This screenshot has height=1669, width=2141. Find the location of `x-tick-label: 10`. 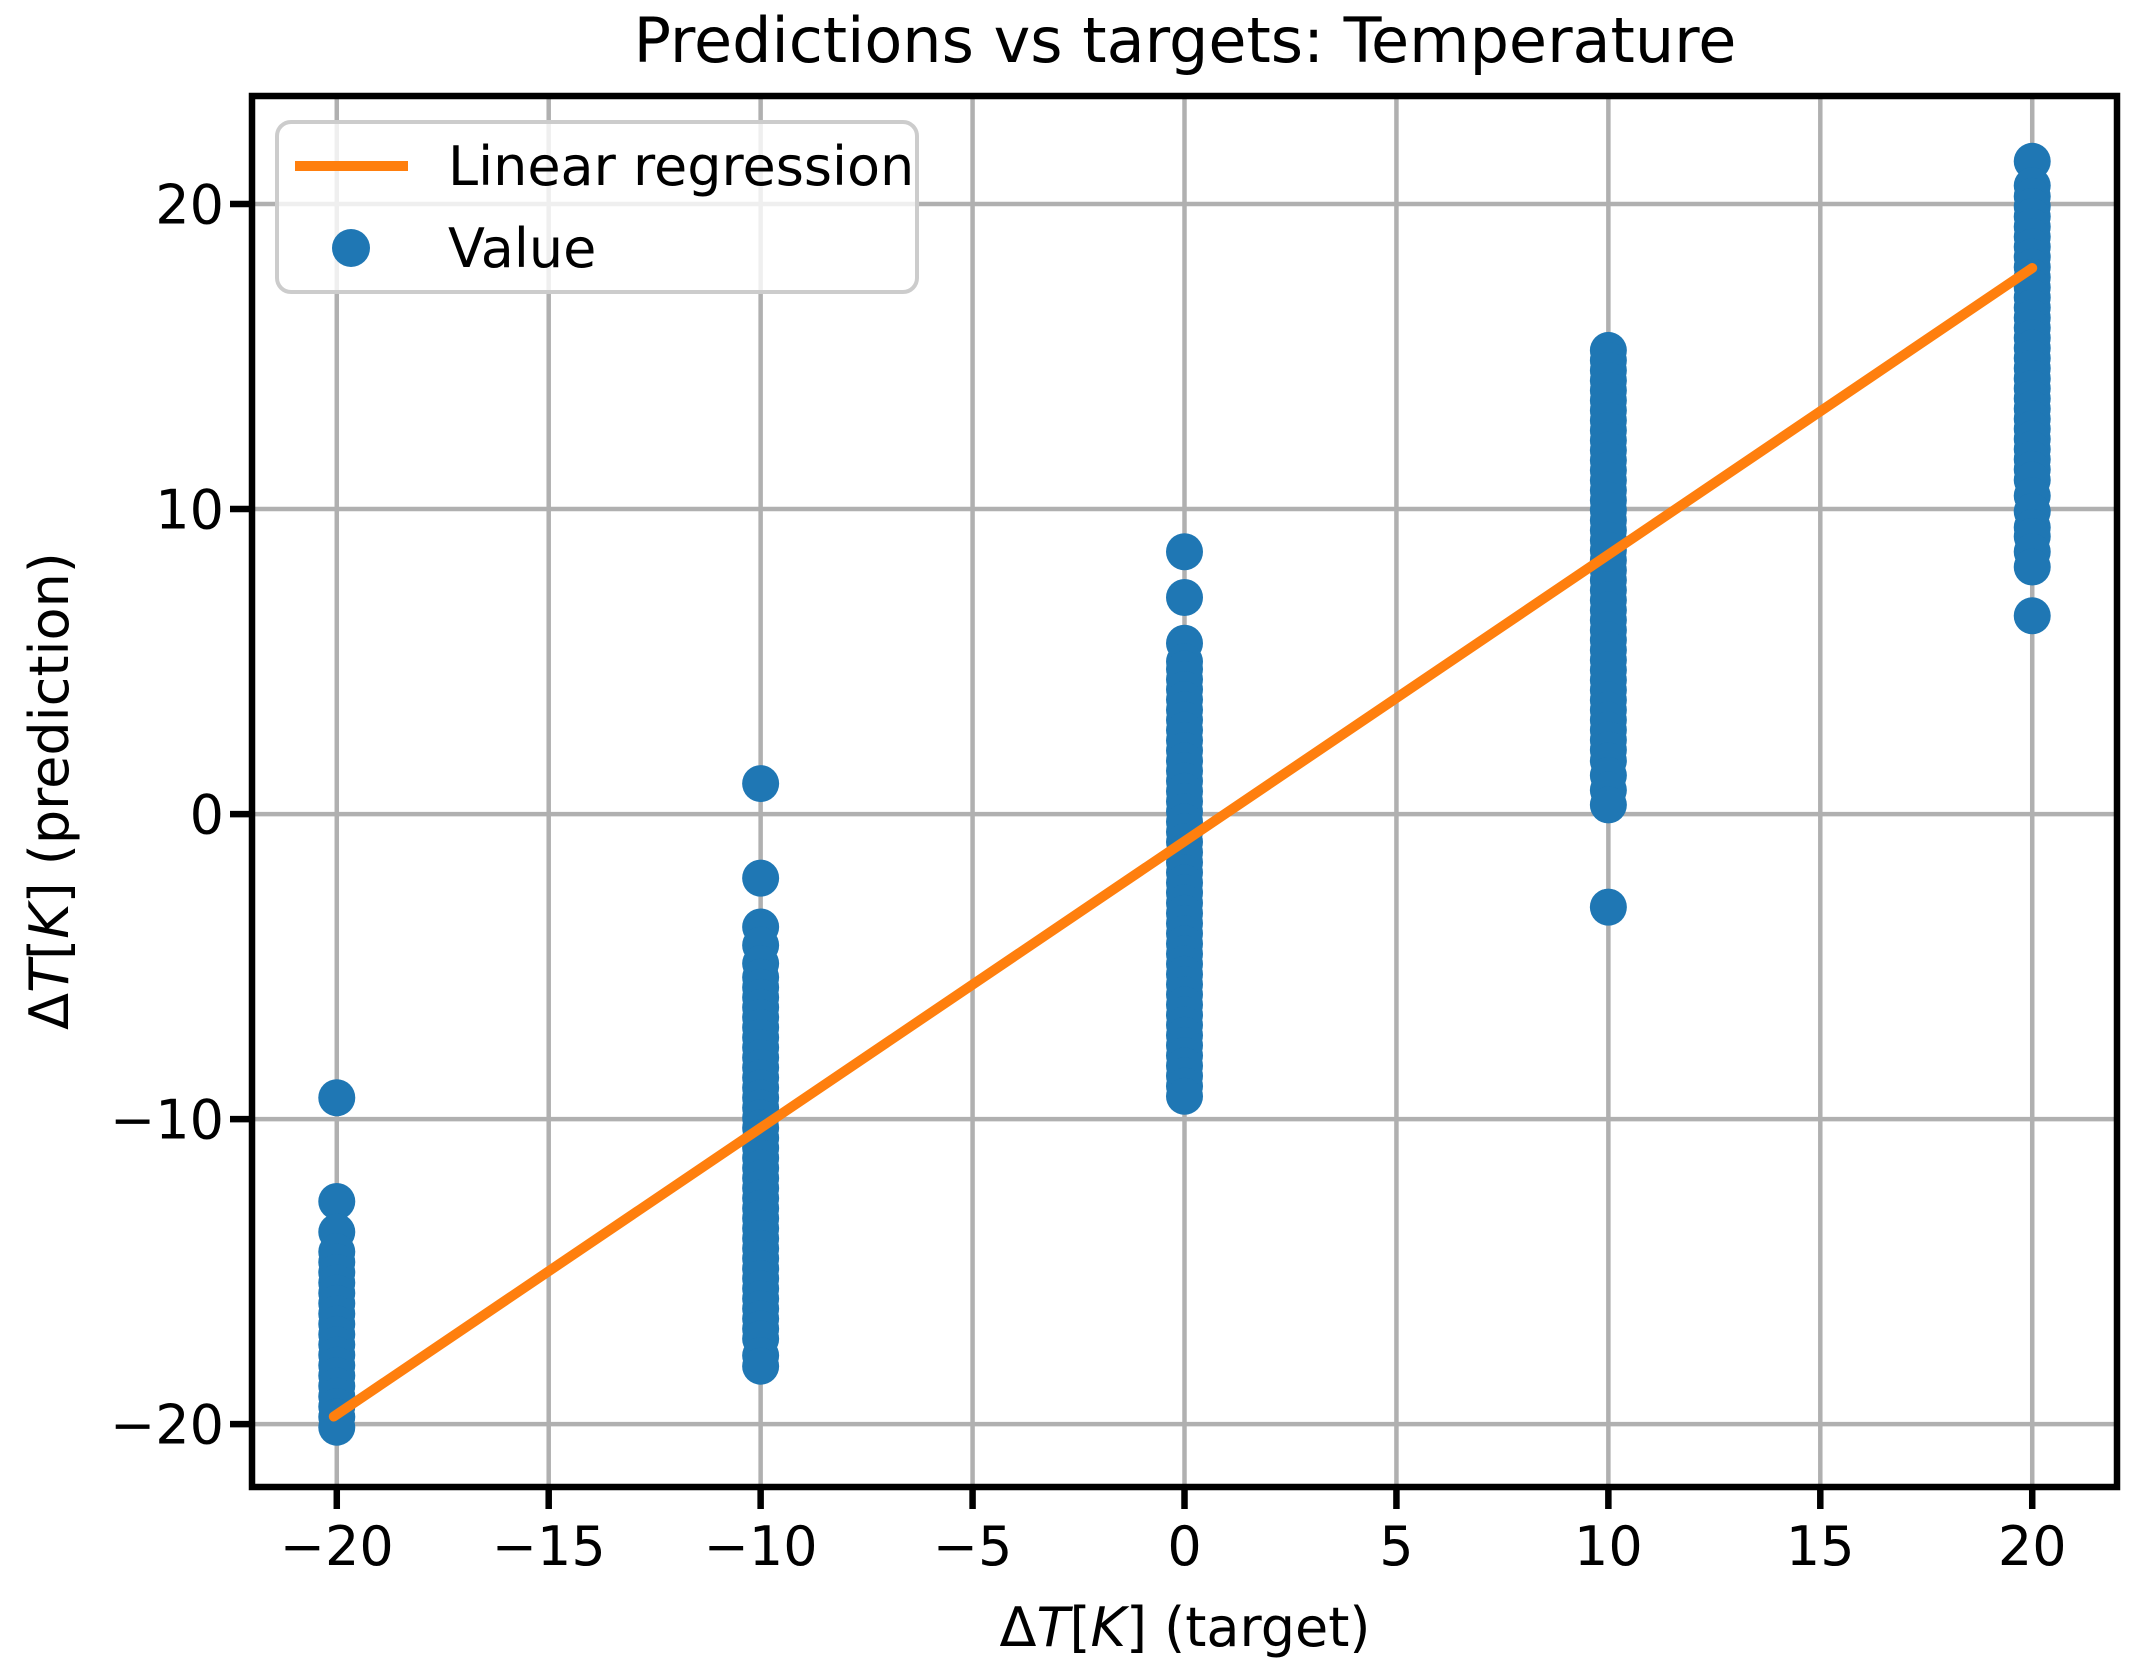

x-tick-label: 10 is located at coordinates (1608, 1546).